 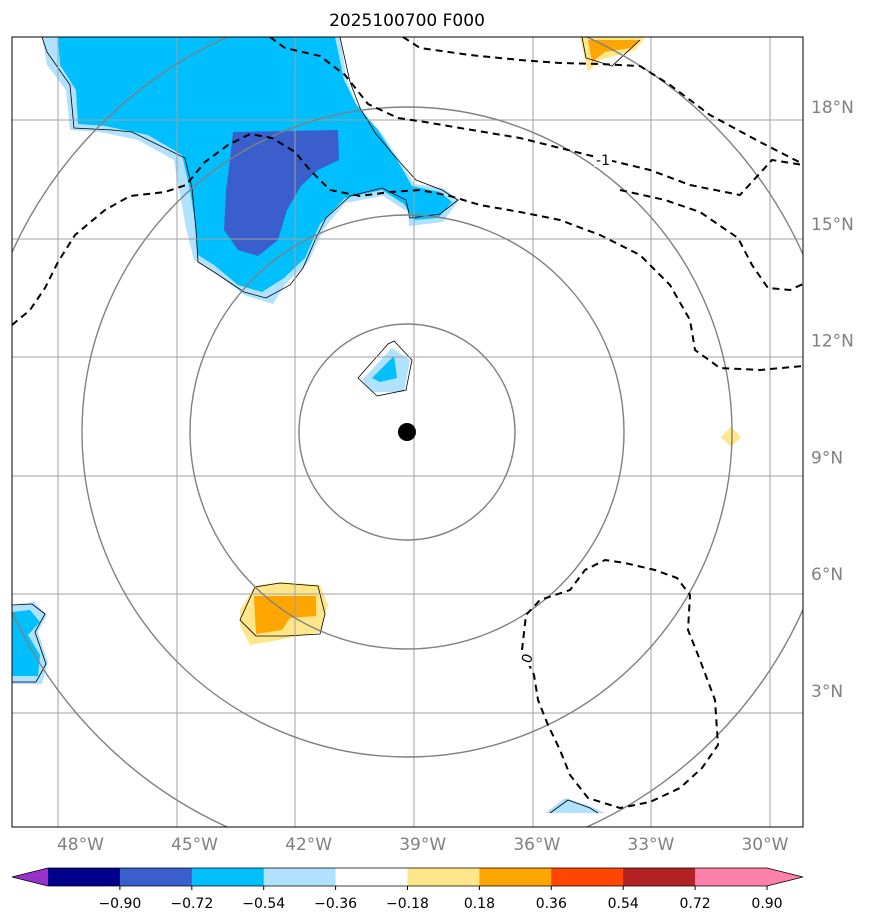 What do you see at coordinates (119, 904) in the screenshot?
I see `colorbar-tick-label: −0.90` at bounding box center [119, 904].